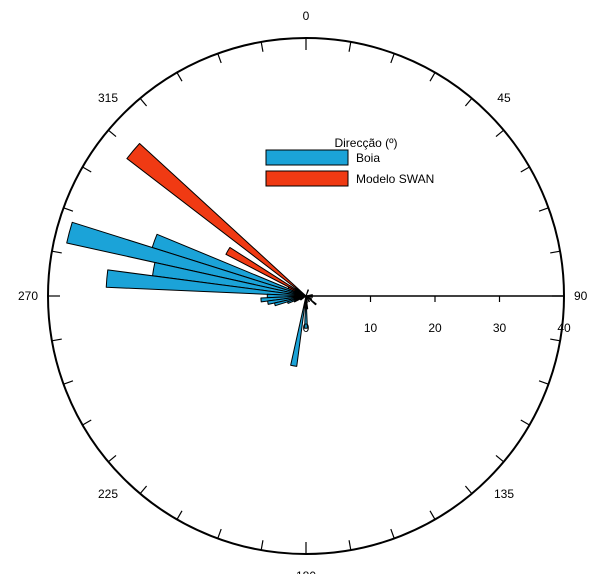 The width and height of the screenshot is (593, 574). What do you see at coordinates (500, 328) in the screenshot?
I see `radial-tick-label-30: 30` at bounding box center [500, 328].